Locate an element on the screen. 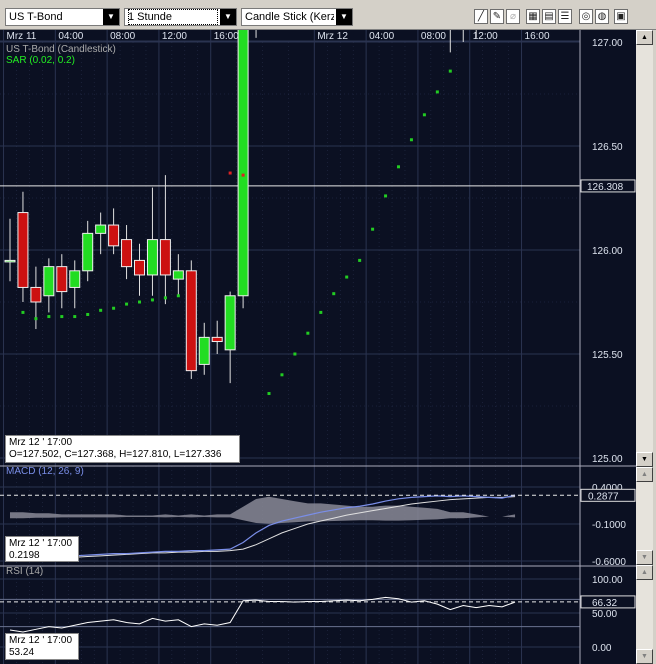 Image resolution: width=656 pixels, height=664 pixels. macd-info-value: 0.2198 is located at coordinates (24, 555).